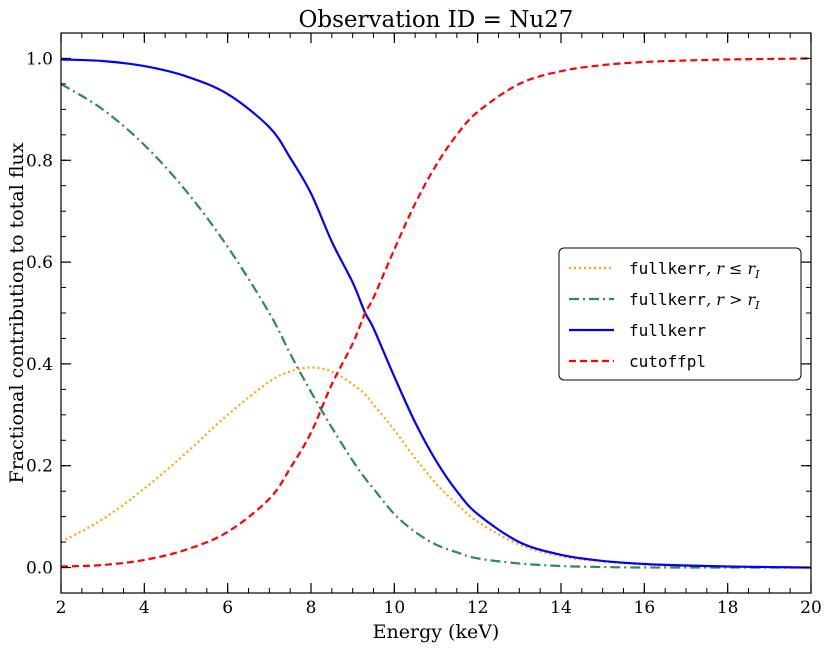 Image resolution: width=830 pixels, height=651 pixels. Describe the element at coordinates (478, 608) in the screenshot. I see `x-tick-label: 12` at that location.